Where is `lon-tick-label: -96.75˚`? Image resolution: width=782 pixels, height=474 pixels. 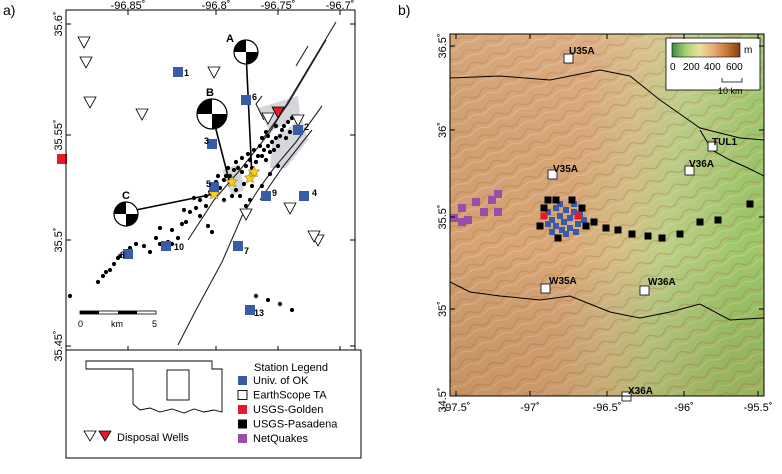
lon-tick-label: -96.75˚ is located at coordinates (278, 6).